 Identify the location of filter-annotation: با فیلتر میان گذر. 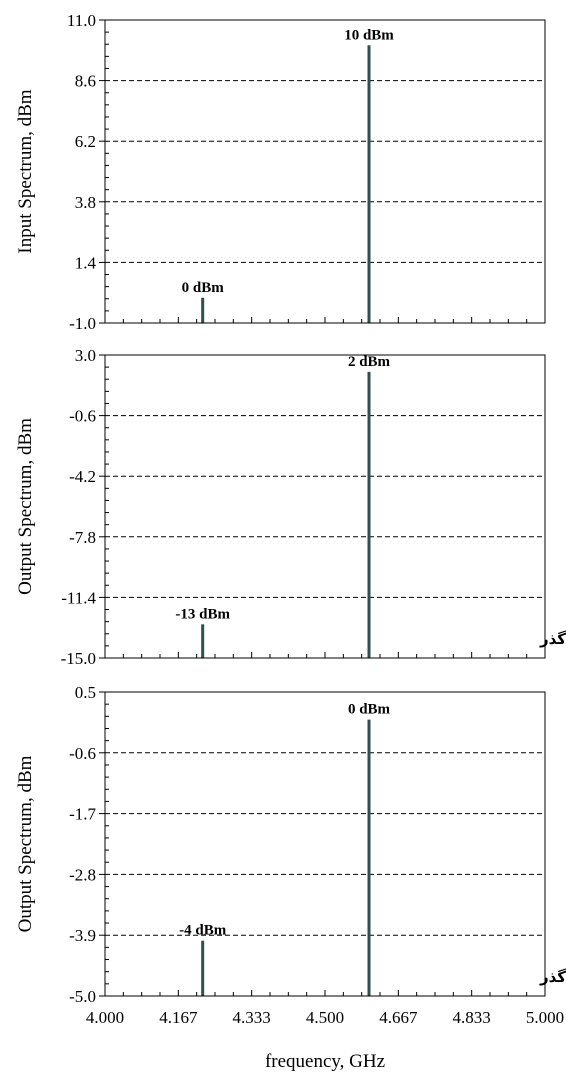
(552, 977).